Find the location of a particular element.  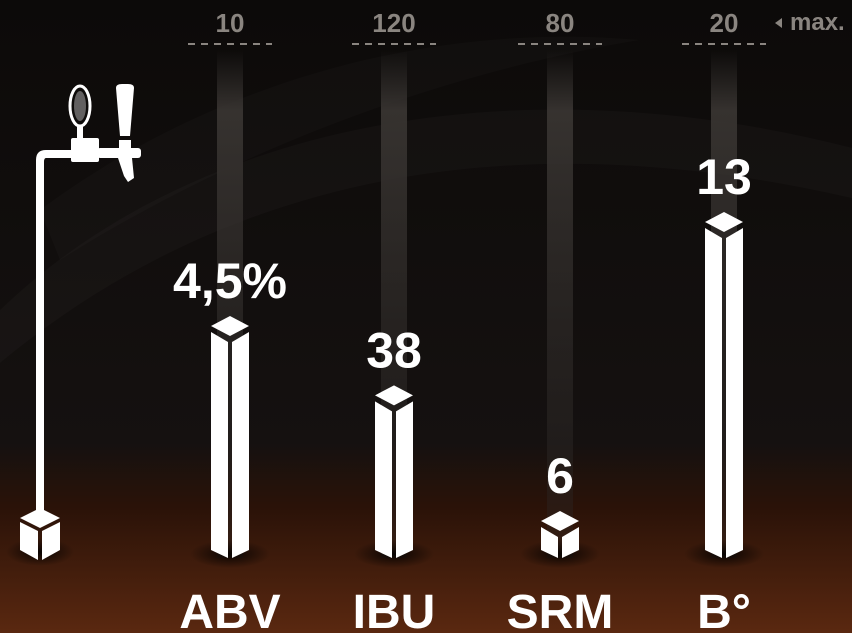

category-label: IBU is located at coordinates (394, 609).